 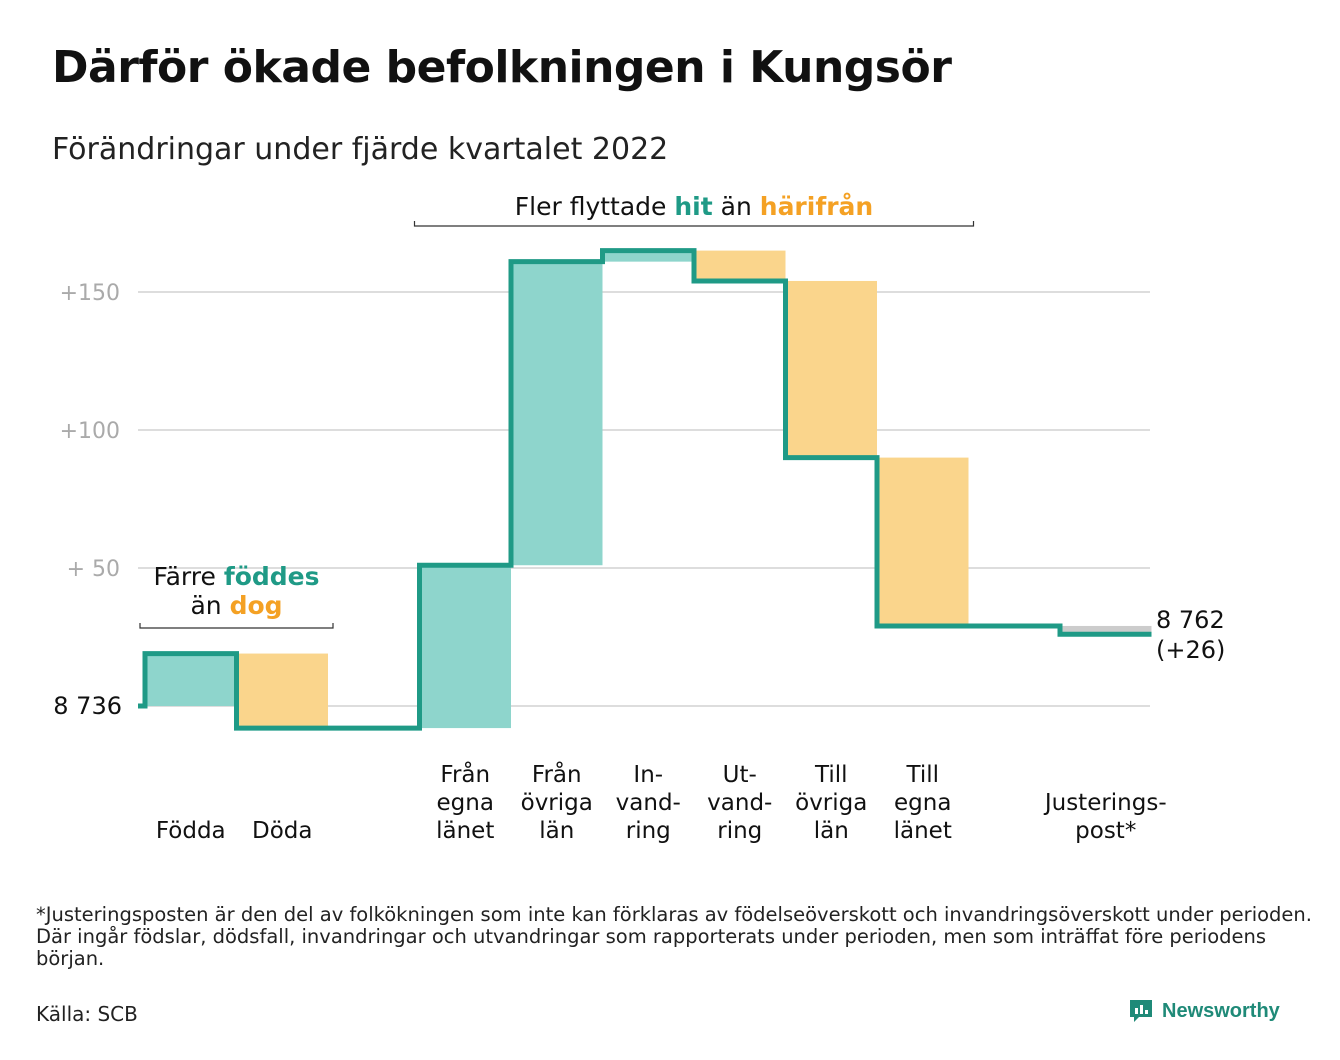 I want to click on end-value-label: 8 762, so click(x=1190, y=620).